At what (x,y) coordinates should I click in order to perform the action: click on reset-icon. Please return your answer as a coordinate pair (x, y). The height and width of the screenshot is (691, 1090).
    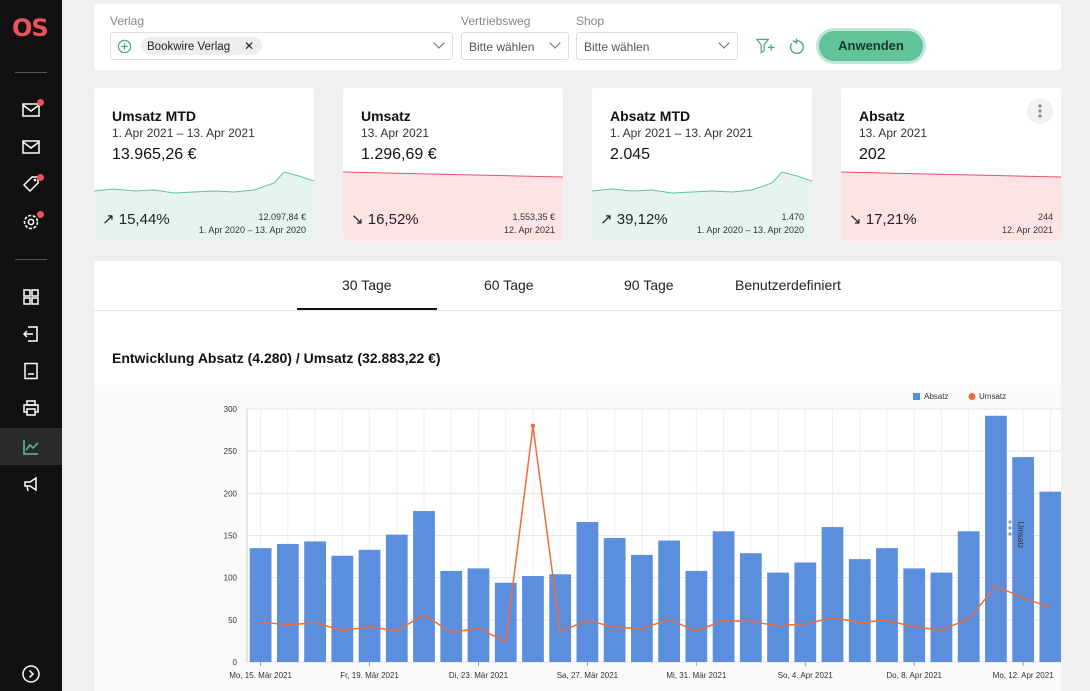
    Looking at the image, I should click on (796, 46).